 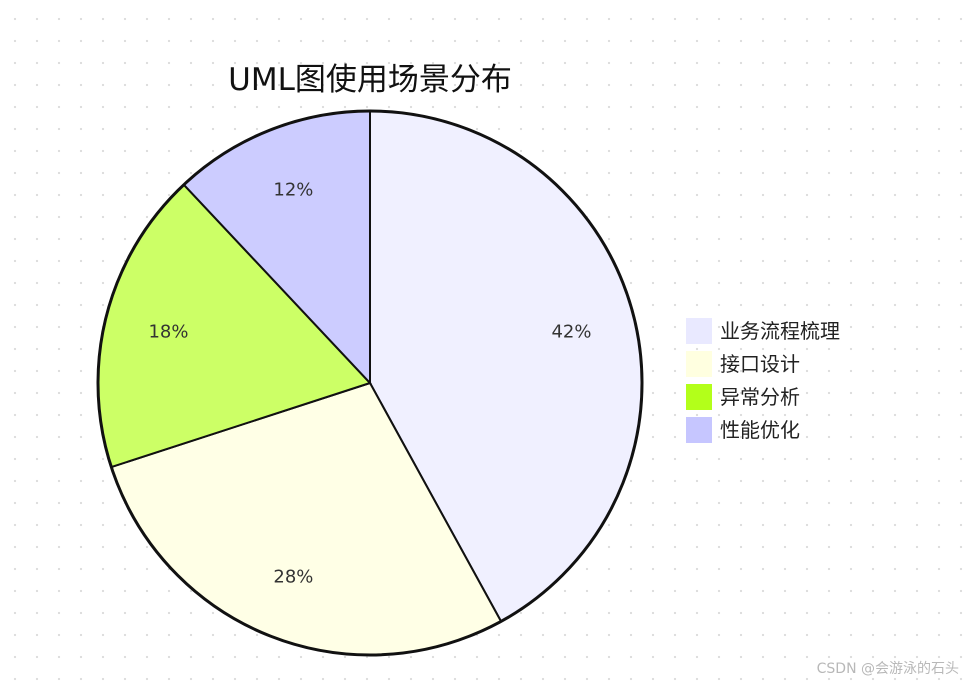 I want to click on watermark: CSDN @会游泳的石头, so click(x=887, y=669).